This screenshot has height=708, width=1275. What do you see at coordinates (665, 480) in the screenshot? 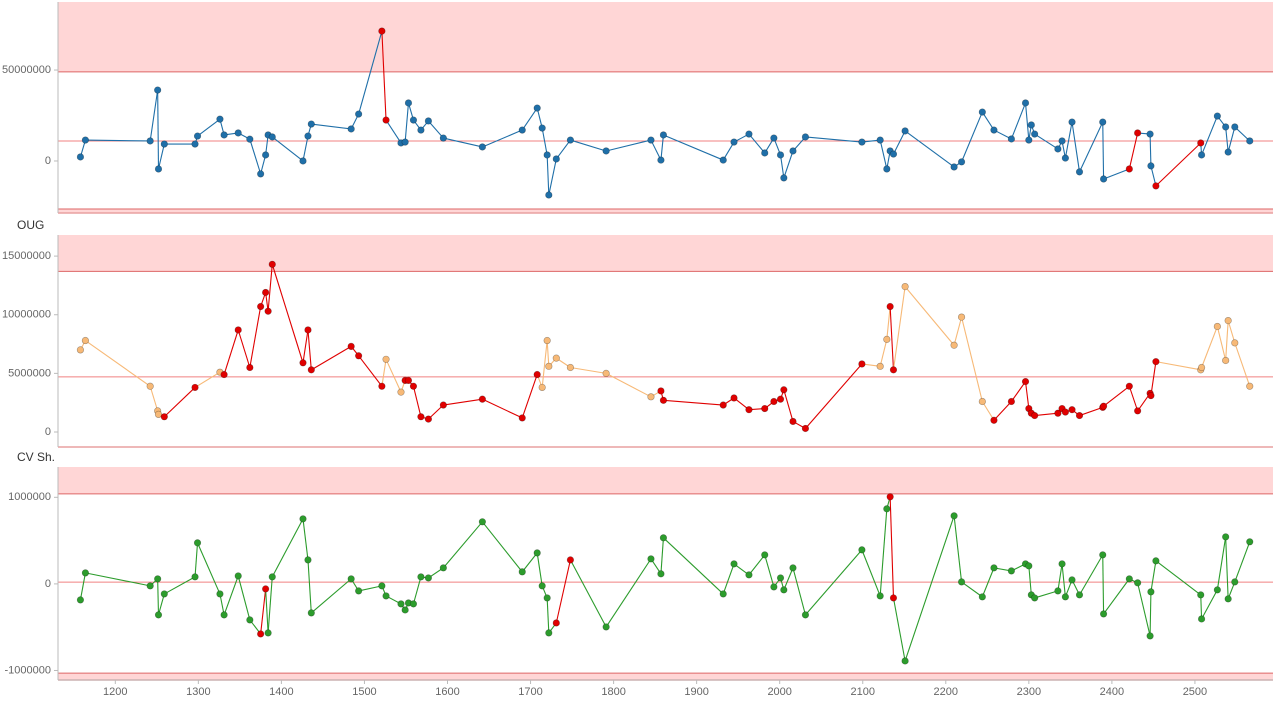
I see `alert-band` at bounding box center [665, 480].